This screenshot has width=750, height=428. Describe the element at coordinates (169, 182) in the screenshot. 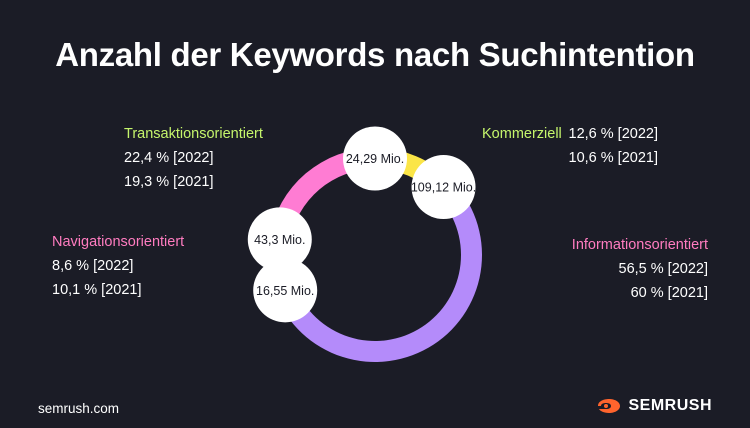

I see `category-value-2021-transaktion: 19,3 % [2021]` at that location.